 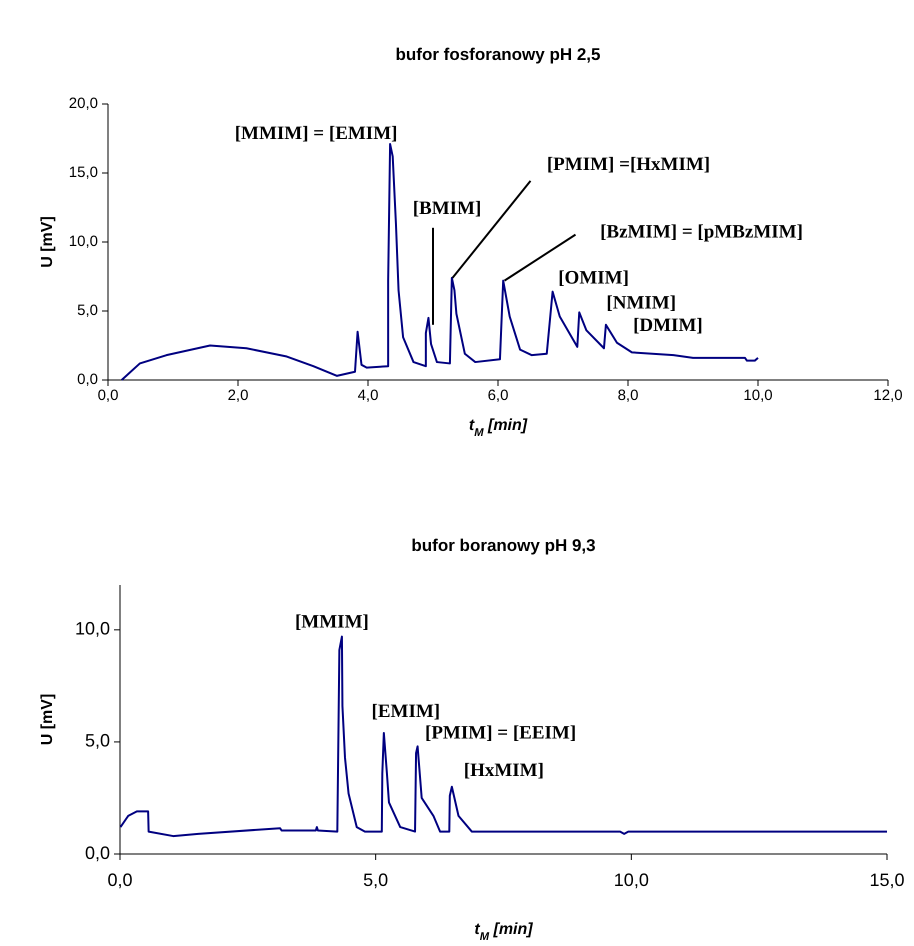 I want to click on x-tick-label: 15,0, so click(x=887, y=880).